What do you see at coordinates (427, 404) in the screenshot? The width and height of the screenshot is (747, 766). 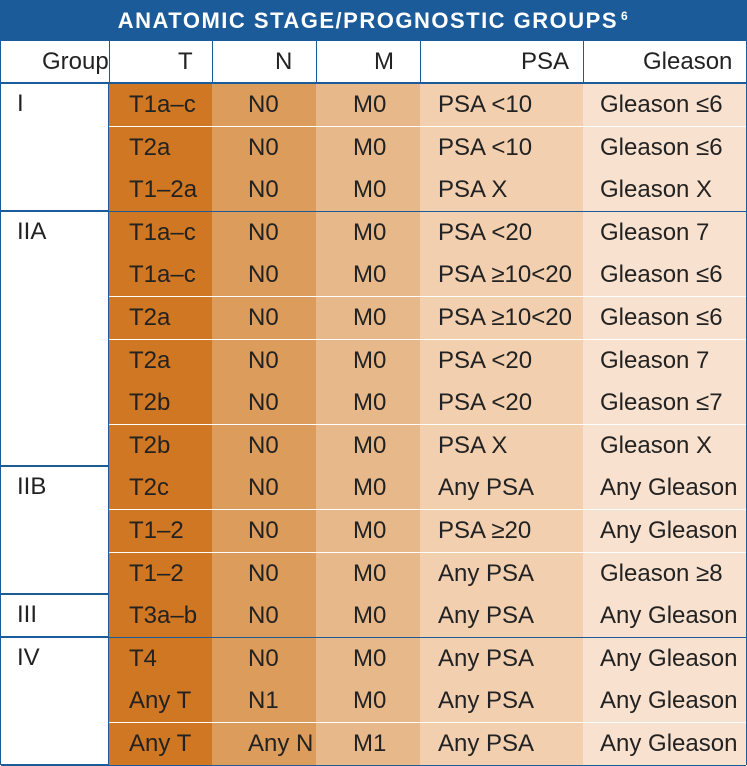 I see `table-row: T2b N0 M0 PSA <20 Gleason ≤7` at bounding box center [427, 404].